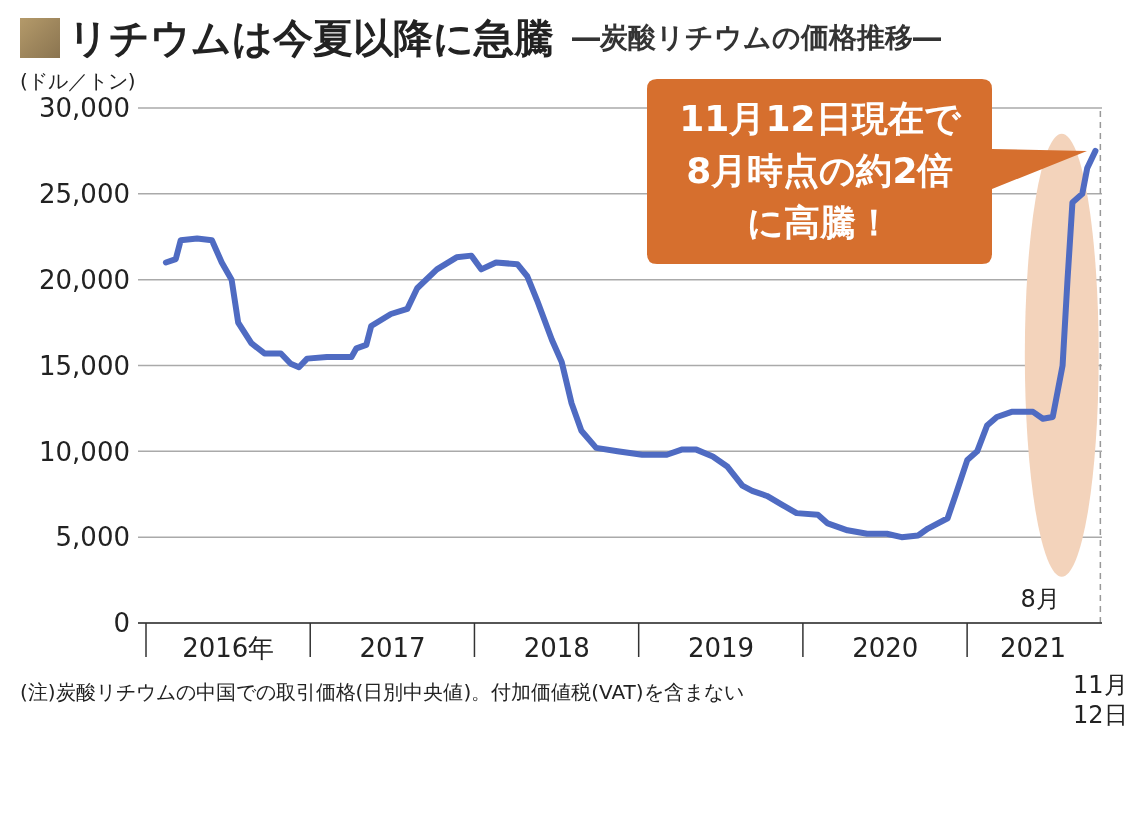  What do you see at coordinates (84, 194) in the screenshot?
I see `y-tick-label: 25,000` at bounding box center [84, 194].